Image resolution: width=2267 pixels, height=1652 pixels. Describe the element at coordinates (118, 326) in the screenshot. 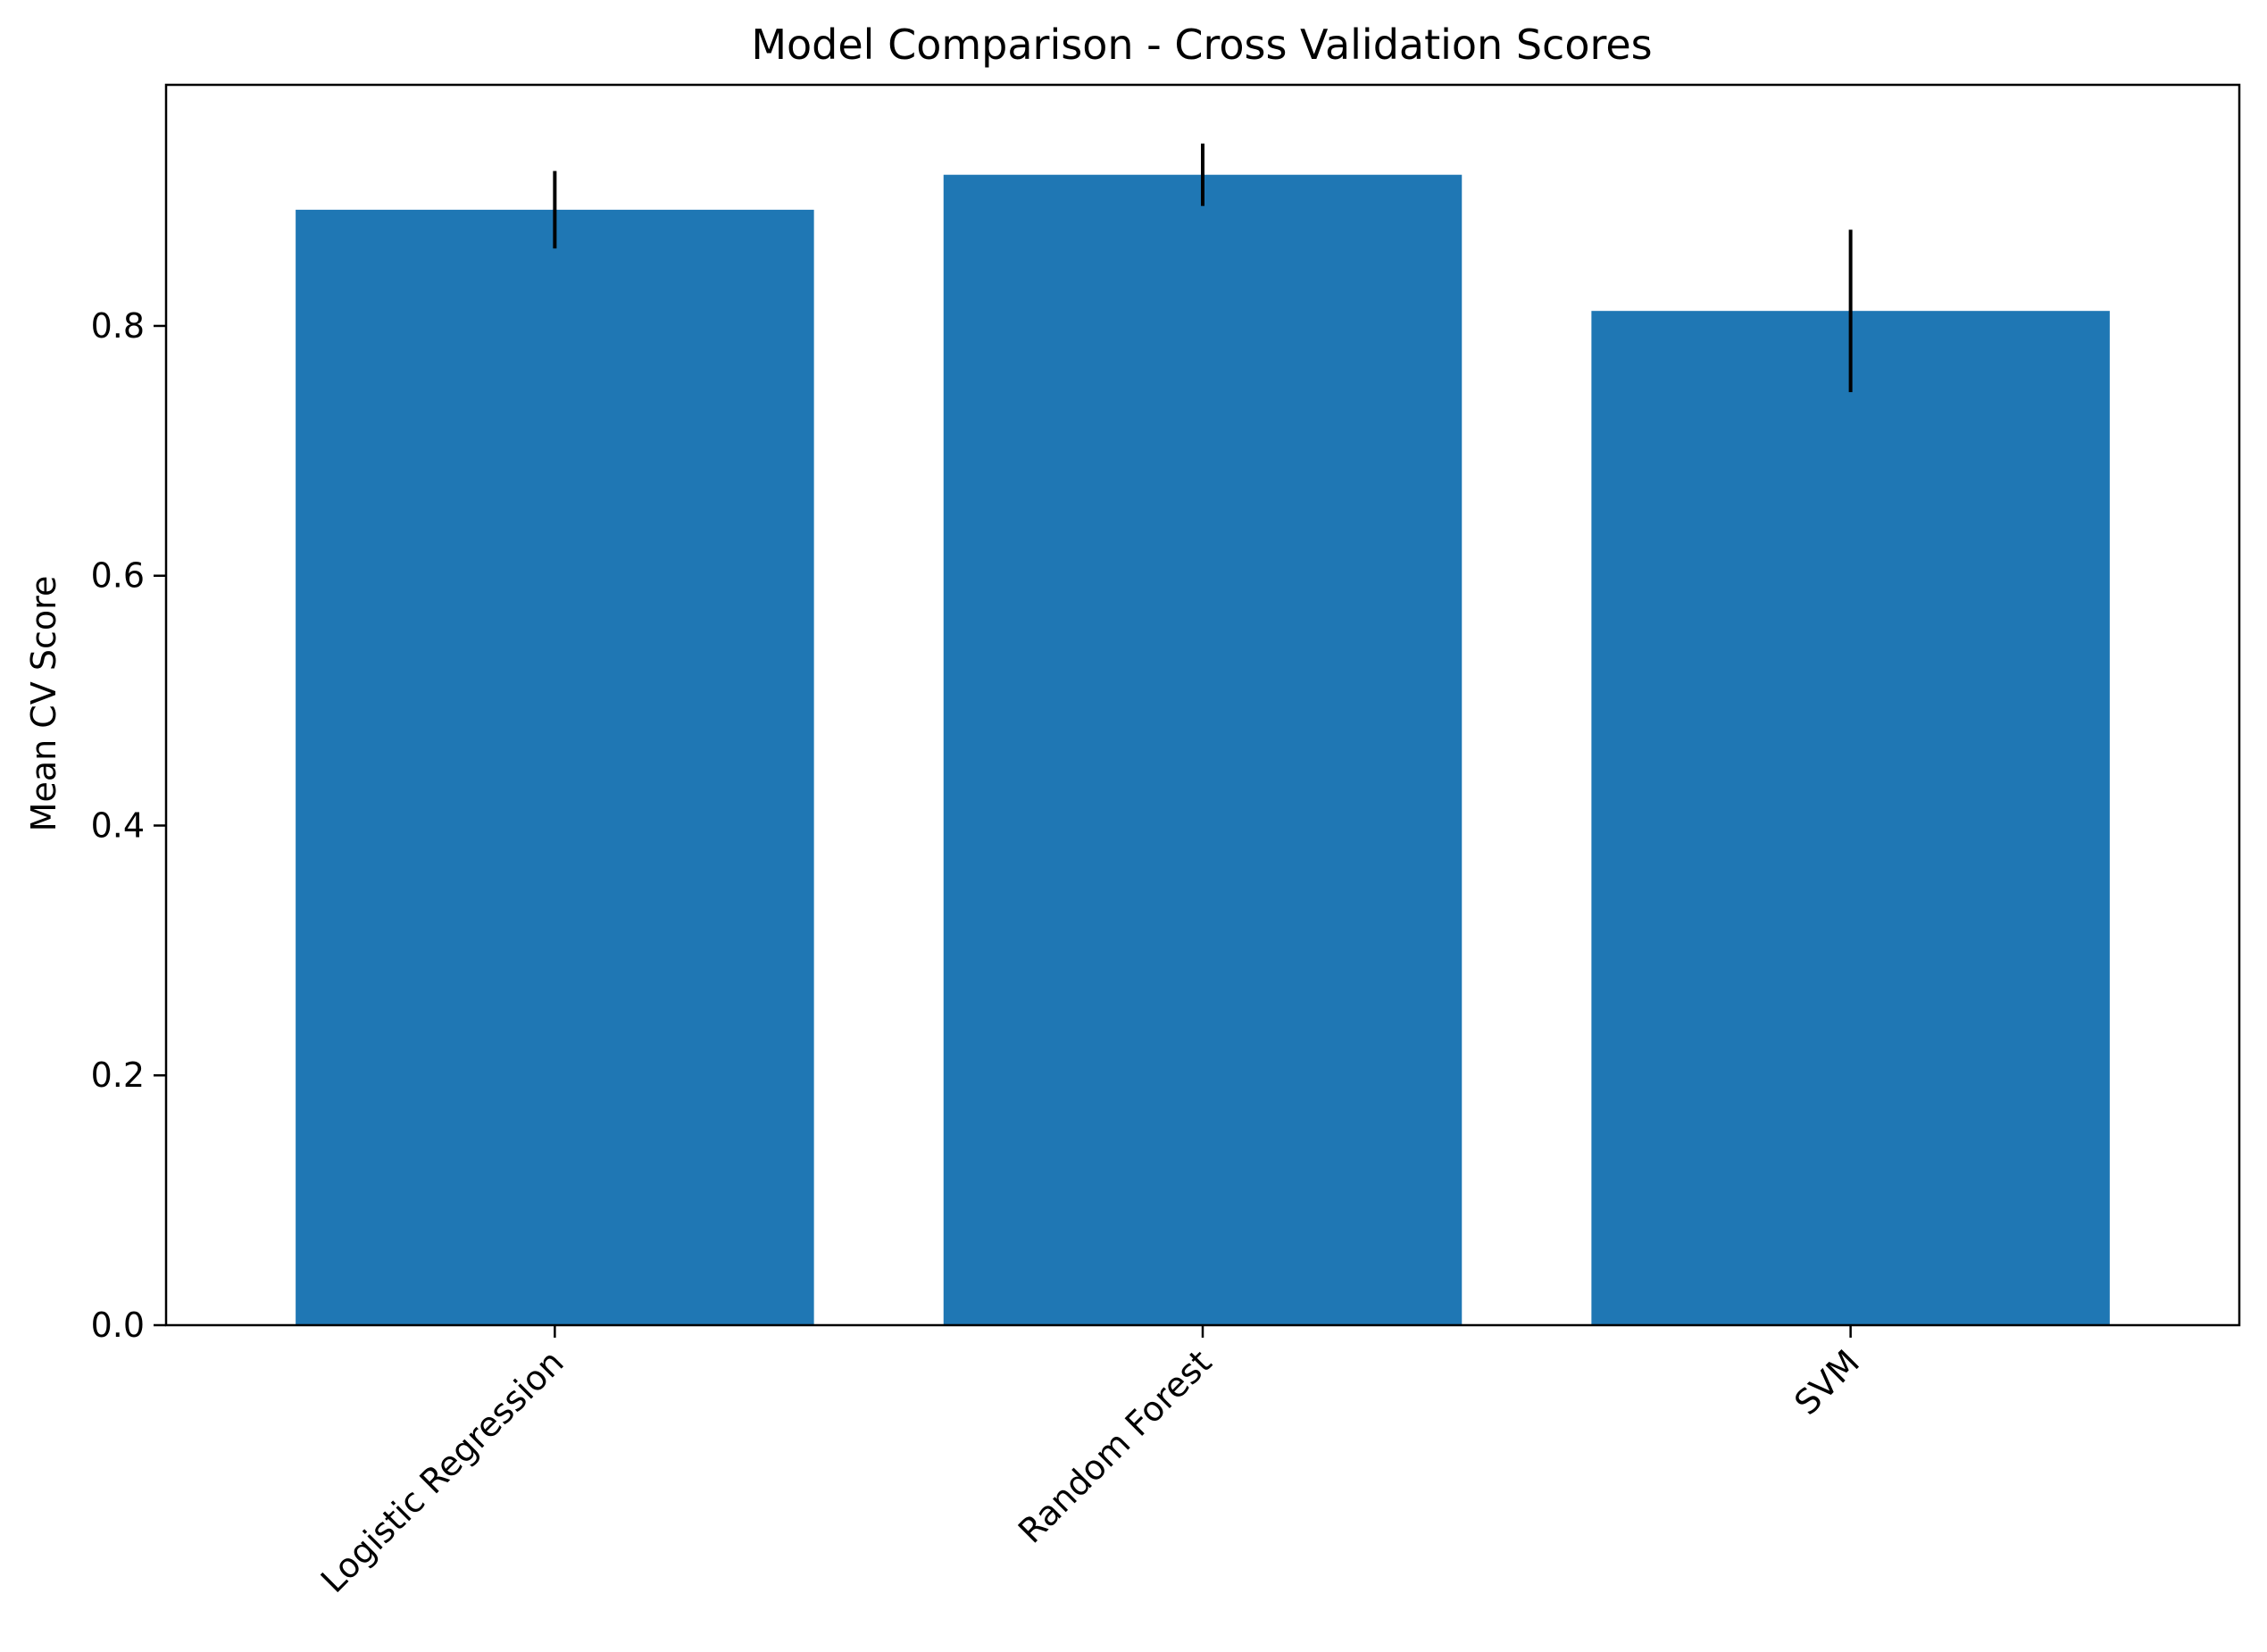

I see `y-tick-label: 0.8` at that location.